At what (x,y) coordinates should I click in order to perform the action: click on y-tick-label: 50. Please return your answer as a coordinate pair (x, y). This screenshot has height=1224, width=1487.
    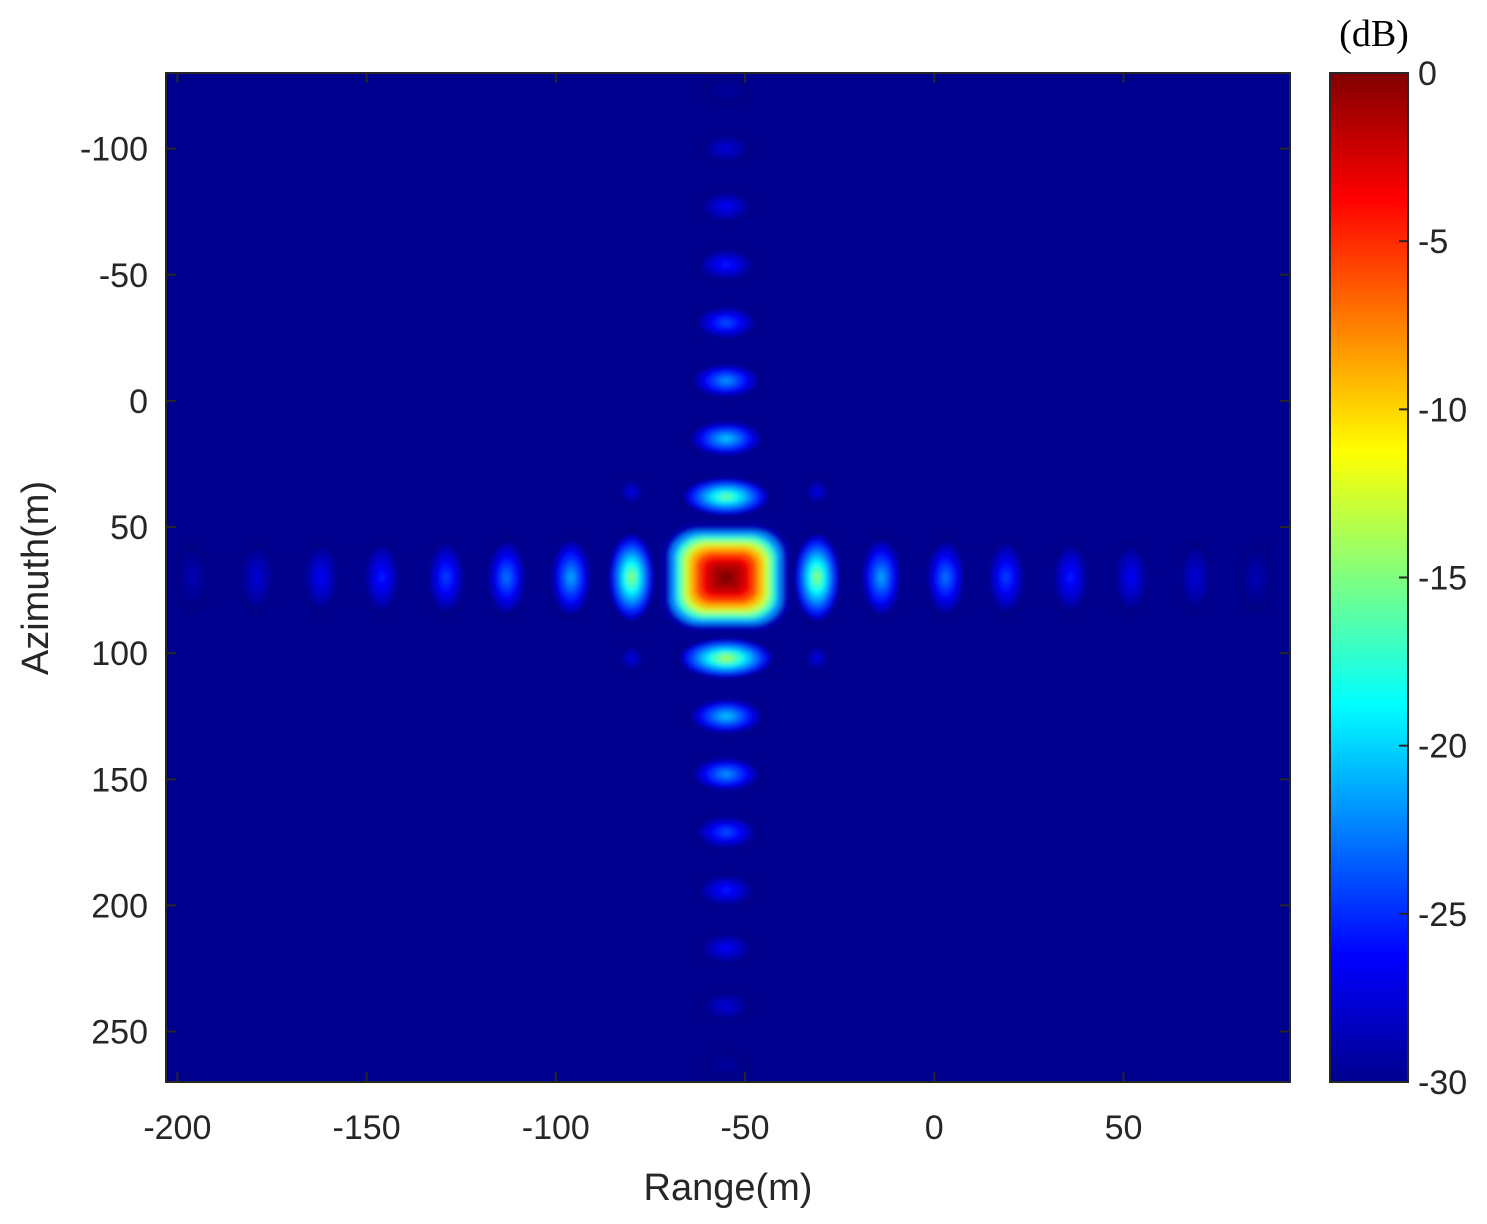
    Looking at the image, I should click on (129, 528).